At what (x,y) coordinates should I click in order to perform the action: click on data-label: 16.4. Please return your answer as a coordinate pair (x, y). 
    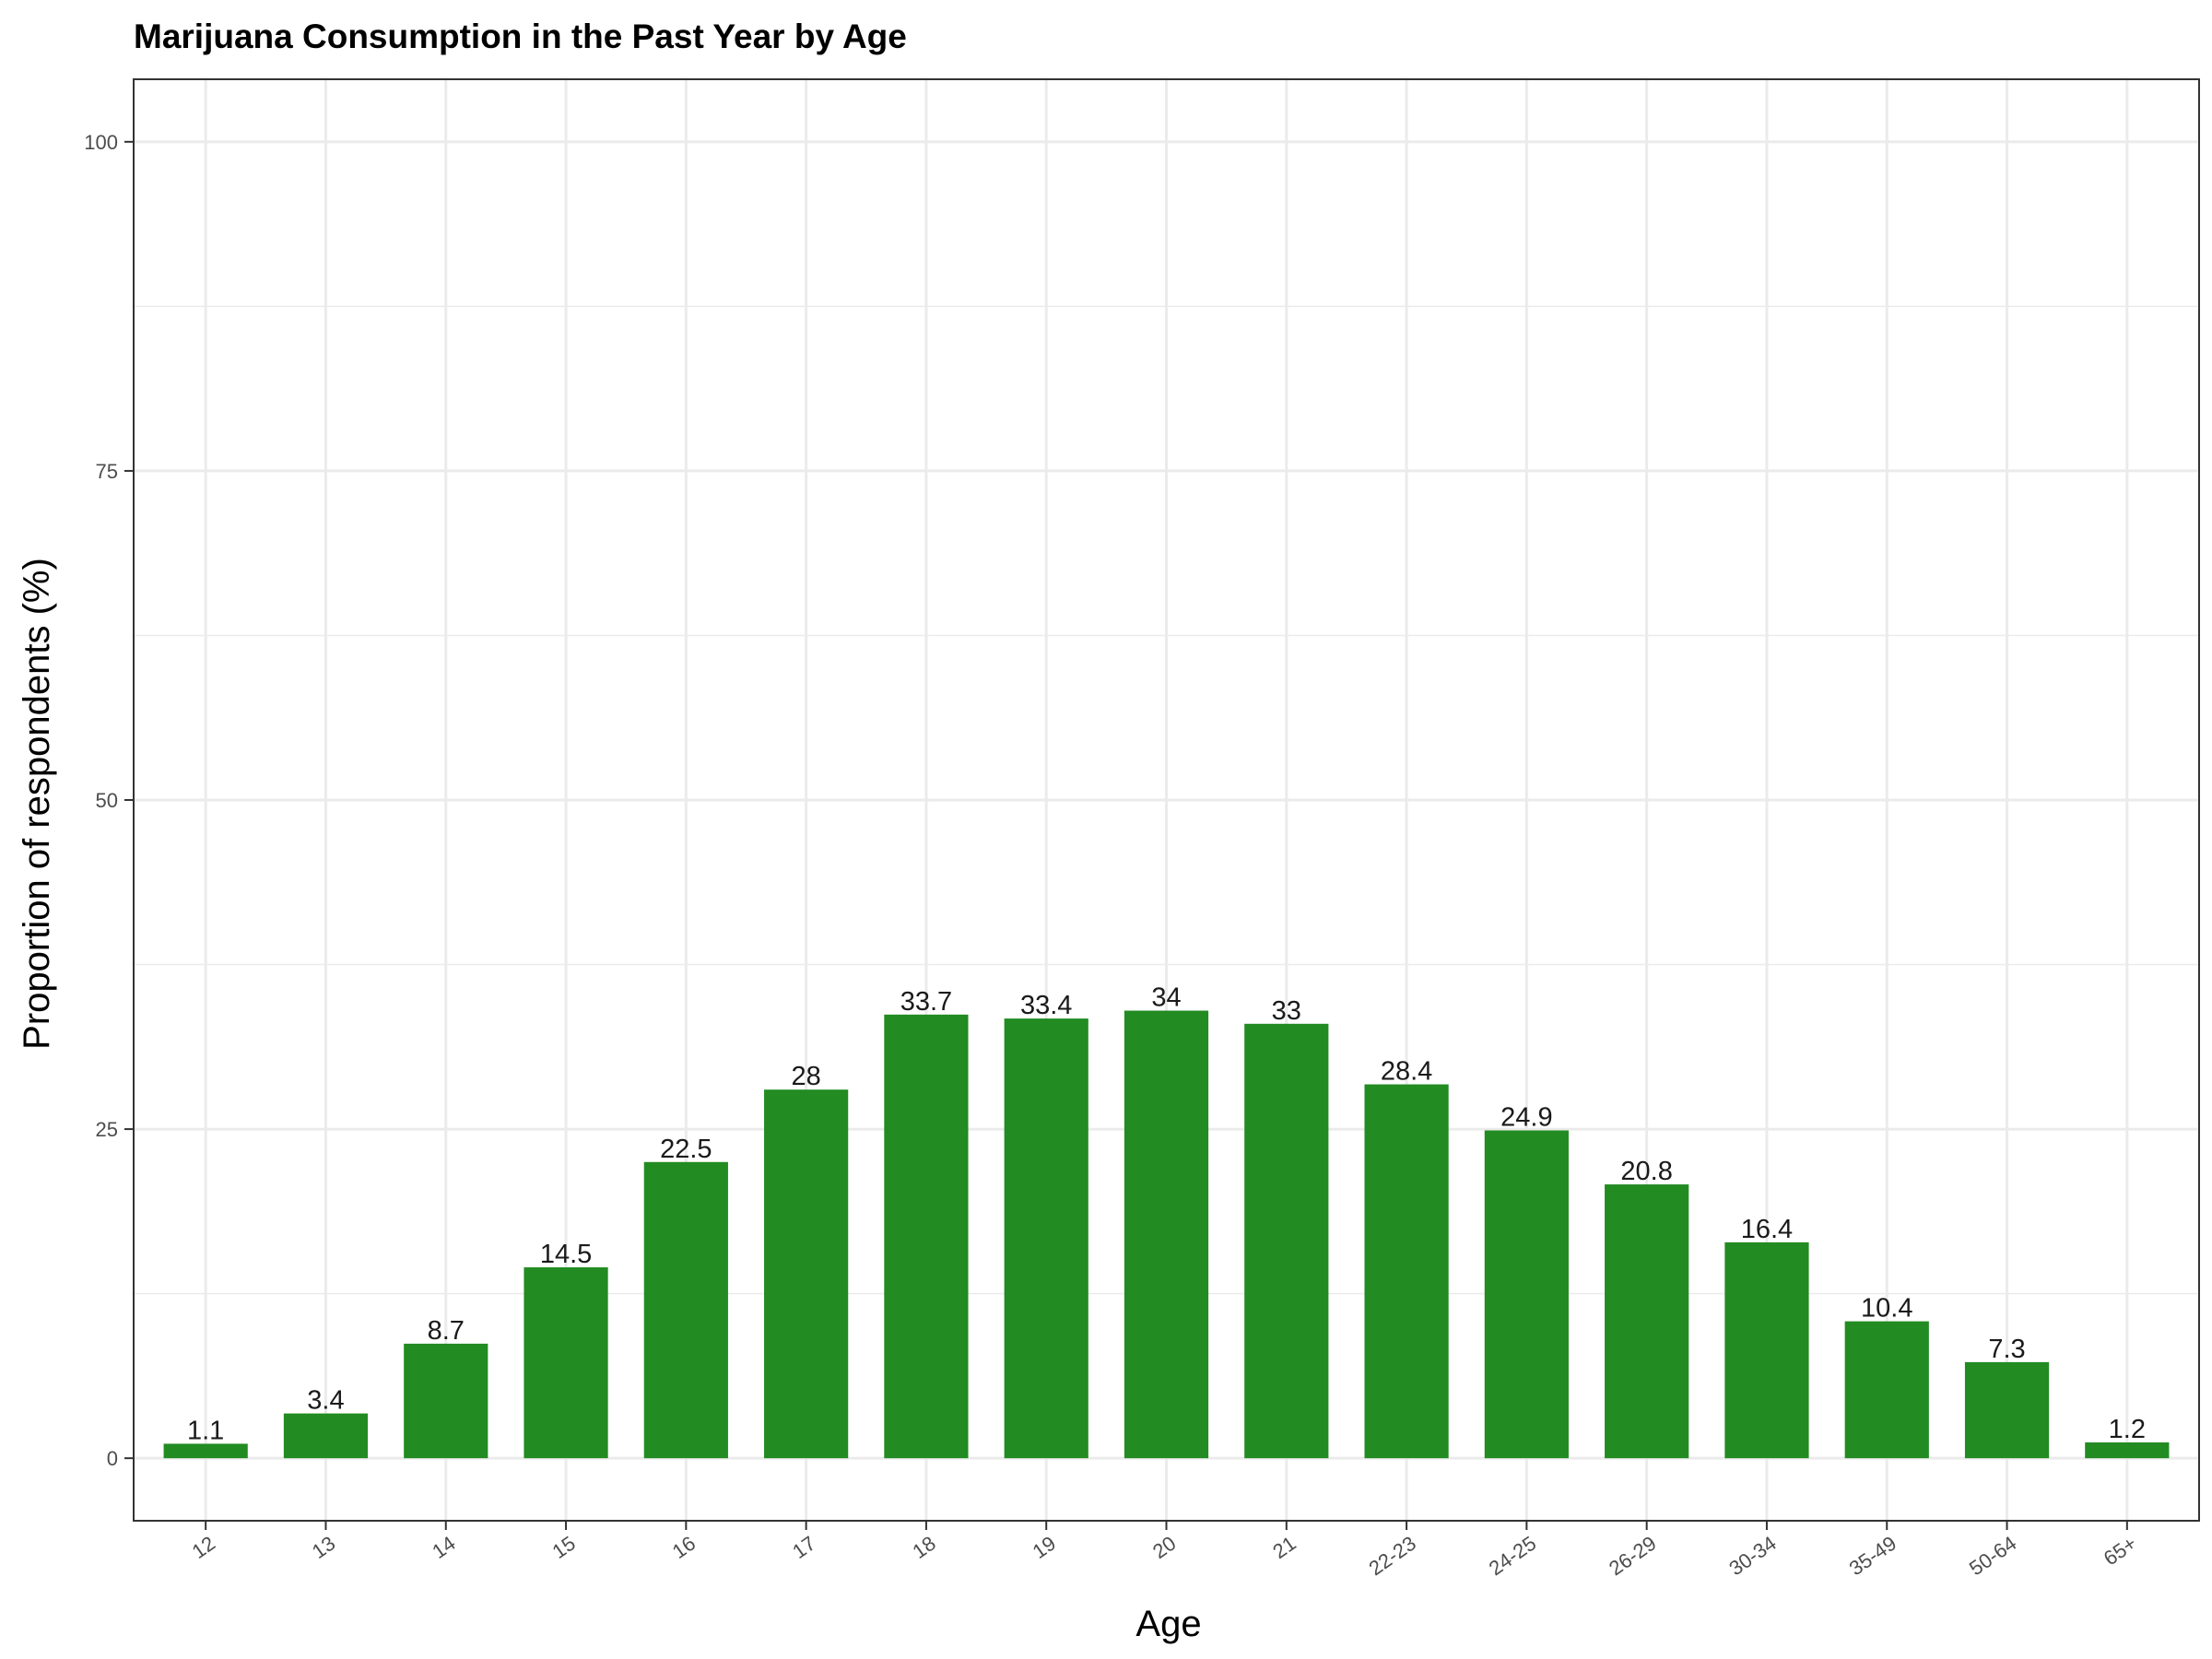
    Looking at the image, I should click on (1767, 1229).